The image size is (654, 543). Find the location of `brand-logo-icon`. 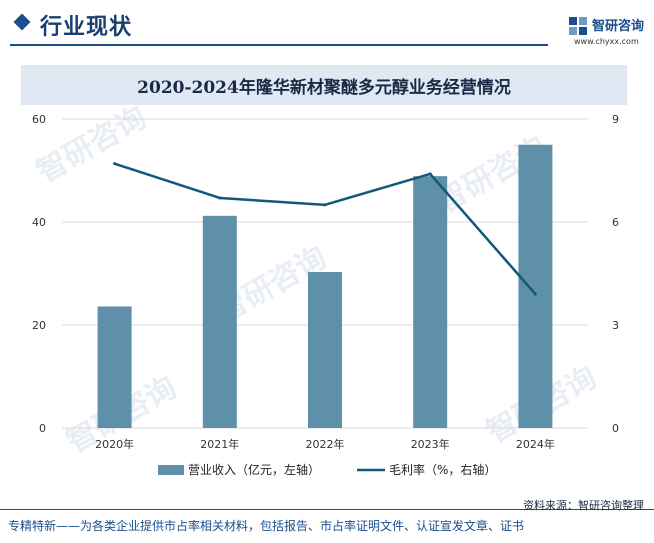

brand-logo-icon is located at coordinates (578, 26).